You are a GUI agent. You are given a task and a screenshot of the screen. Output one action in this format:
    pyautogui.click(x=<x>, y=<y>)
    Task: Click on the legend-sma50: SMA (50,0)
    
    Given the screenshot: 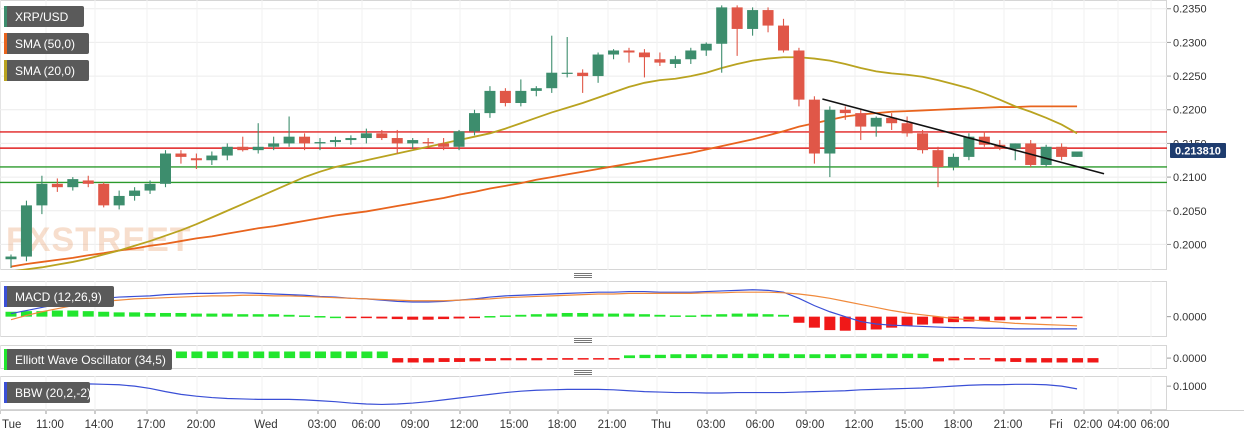 What is the action you would take?
    pyautogui.click(x=46, y=43)
    